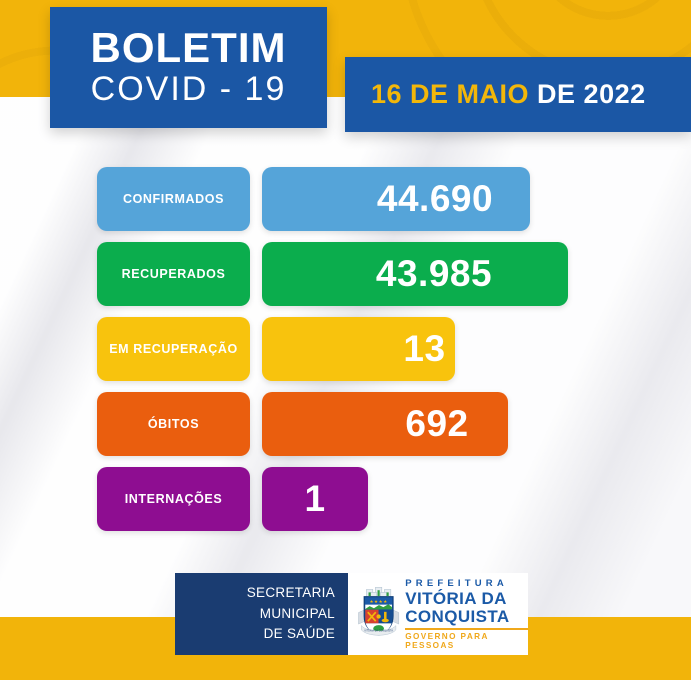 This screenshot has width=691, height=680. I want to click on coat-of-arms-icon: ★★★★ VITÓRIA DA CONQUISTA, so click(378, 611).